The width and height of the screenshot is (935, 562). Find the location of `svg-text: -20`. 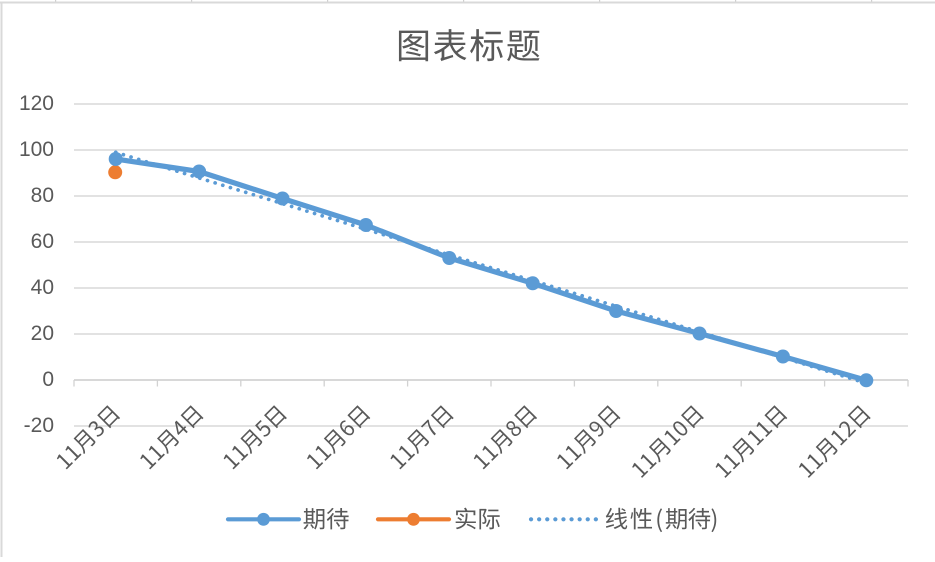

svg-text: -20 is located at coordinates (39, 425).